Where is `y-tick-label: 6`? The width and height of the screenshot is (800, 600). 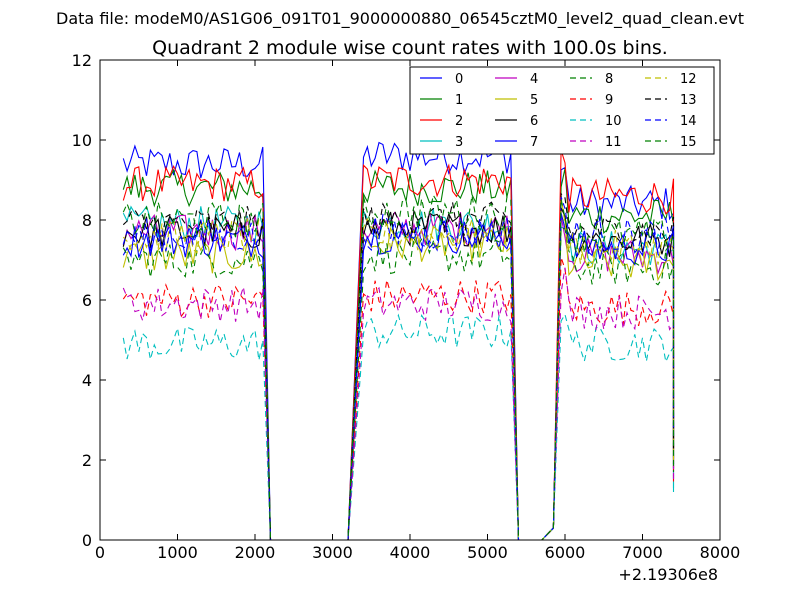 y-tick-label: 6 is located at coordinates (87, 300).